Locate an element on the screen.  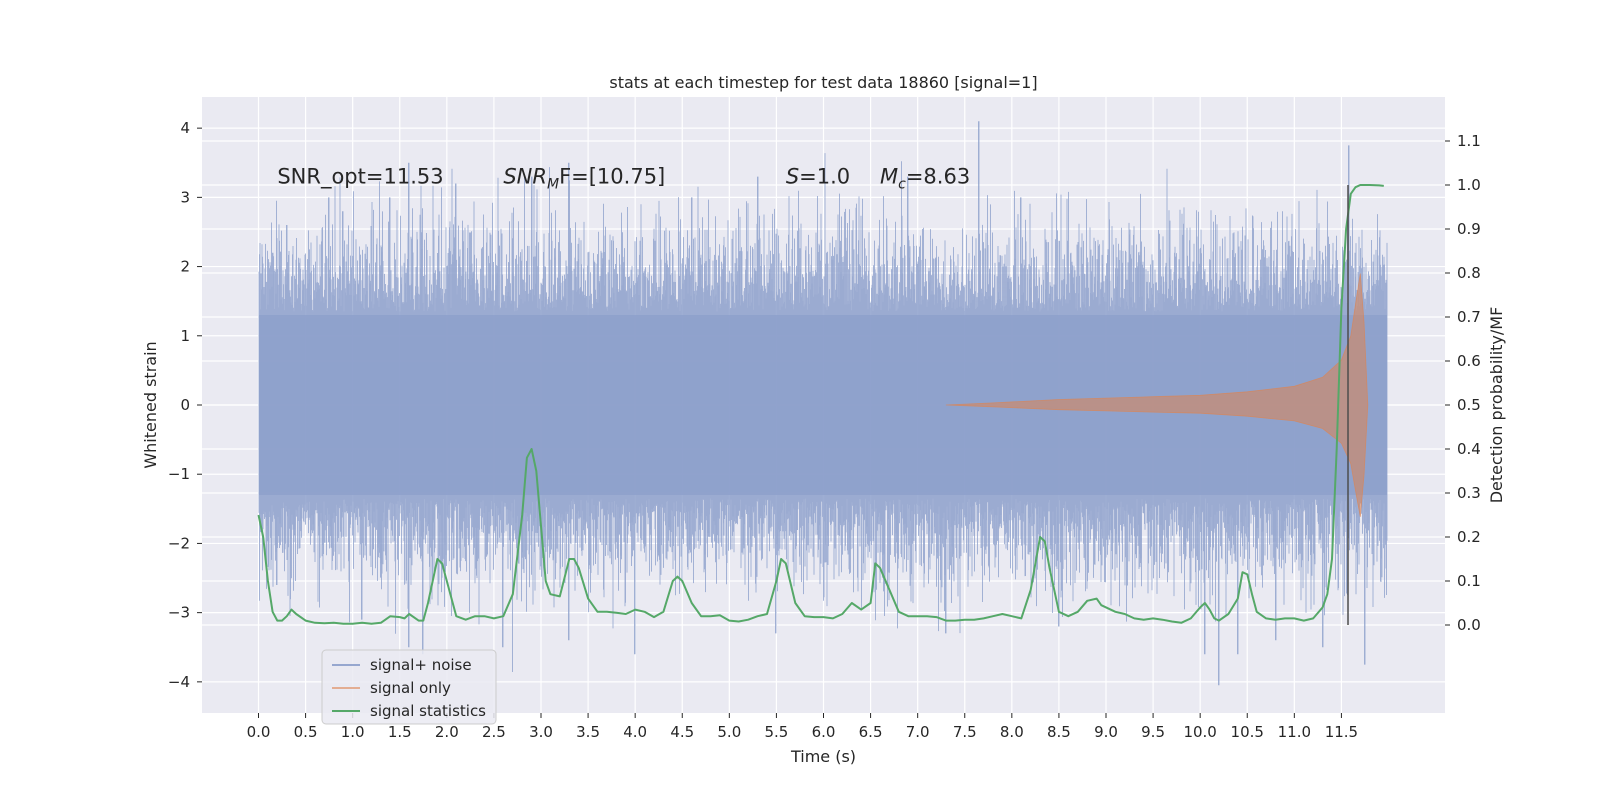
annotation-chirp-mass: Mc=8.63 is located at coordinates (925, 179).